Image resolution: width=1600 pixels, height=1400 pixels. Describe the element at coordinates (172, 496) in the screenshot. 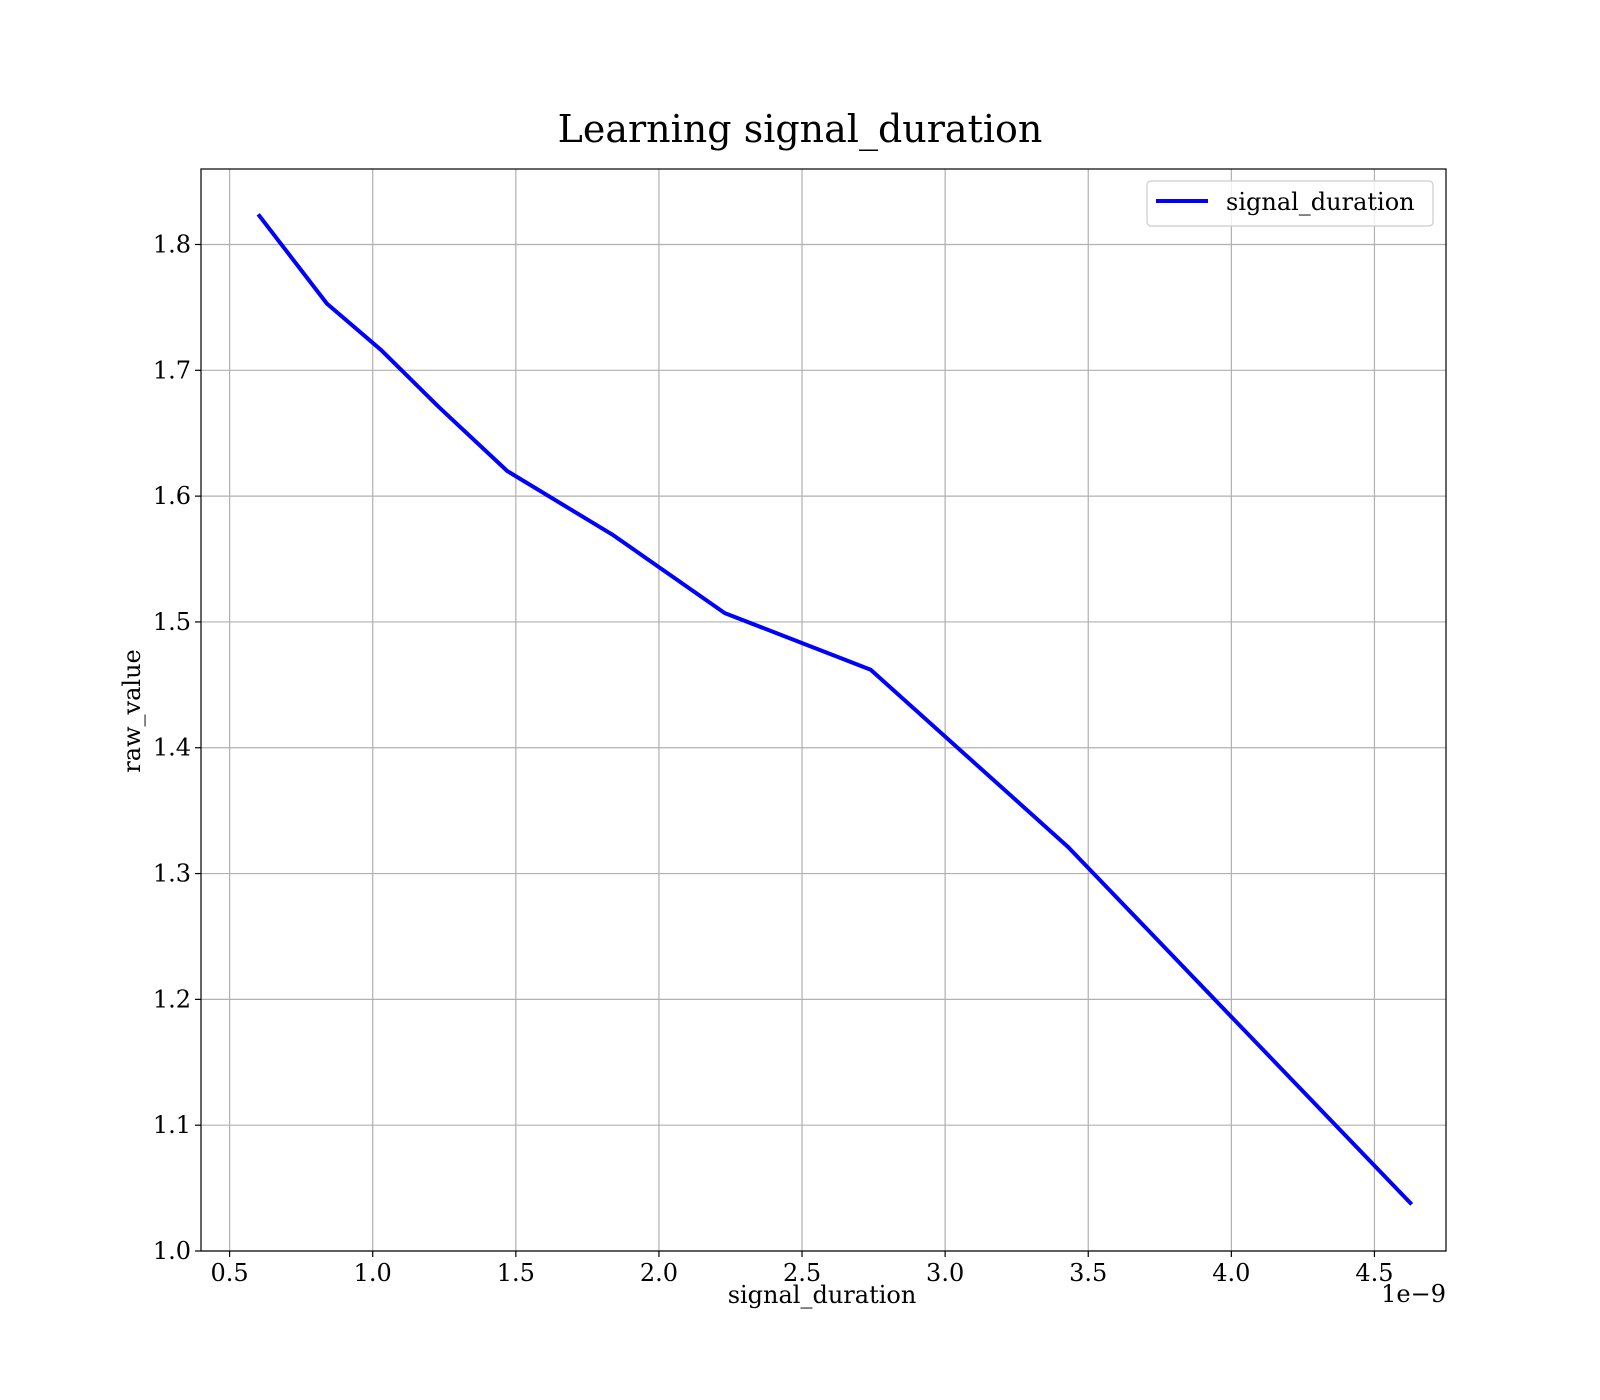

I see `y-tick-label: 1.6` at that location.